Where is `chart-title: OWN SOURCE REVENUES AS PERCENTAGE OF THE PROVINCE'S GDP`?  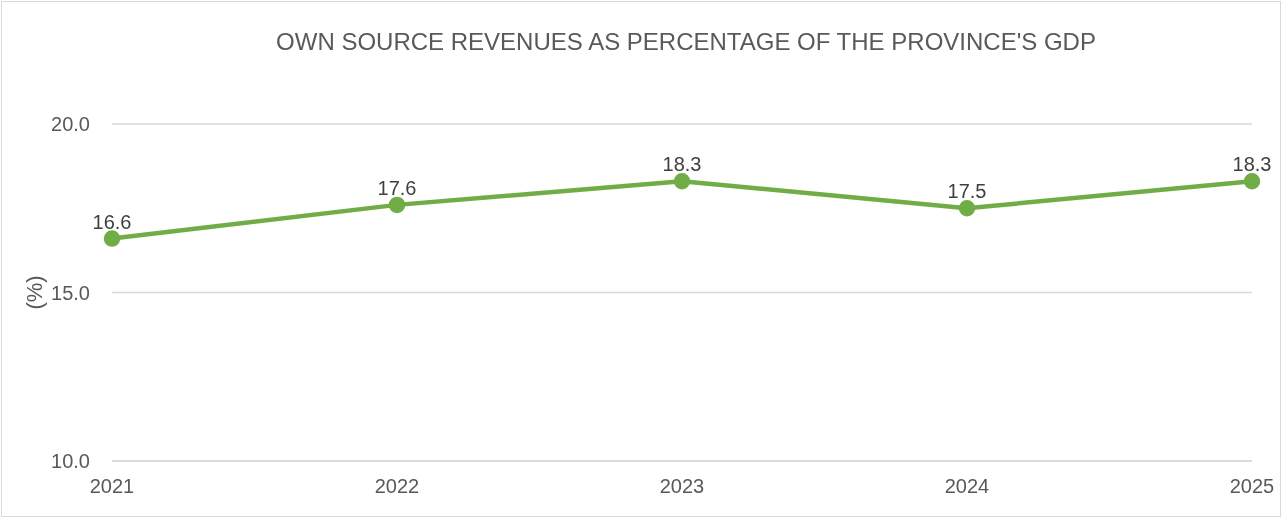
chart-title: OWN SOURCE REVENUES AS PERCENTAGE OF THE PROVINCE'S GDP is located at coordinates (686, 42).